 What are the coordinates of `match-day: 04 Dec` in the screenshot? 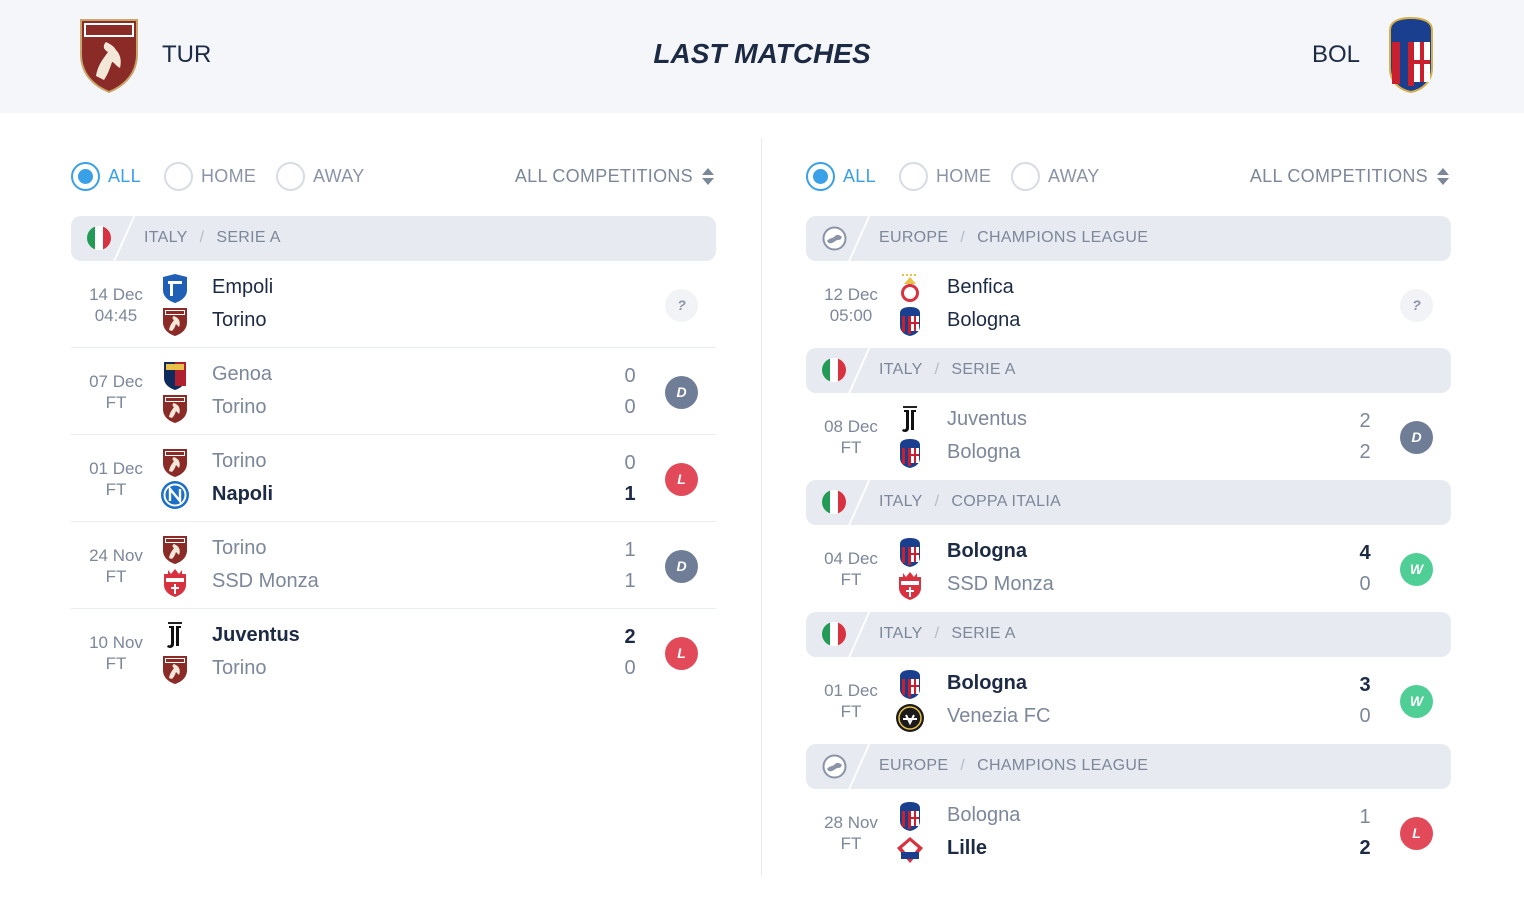 It's located at (851, 558).